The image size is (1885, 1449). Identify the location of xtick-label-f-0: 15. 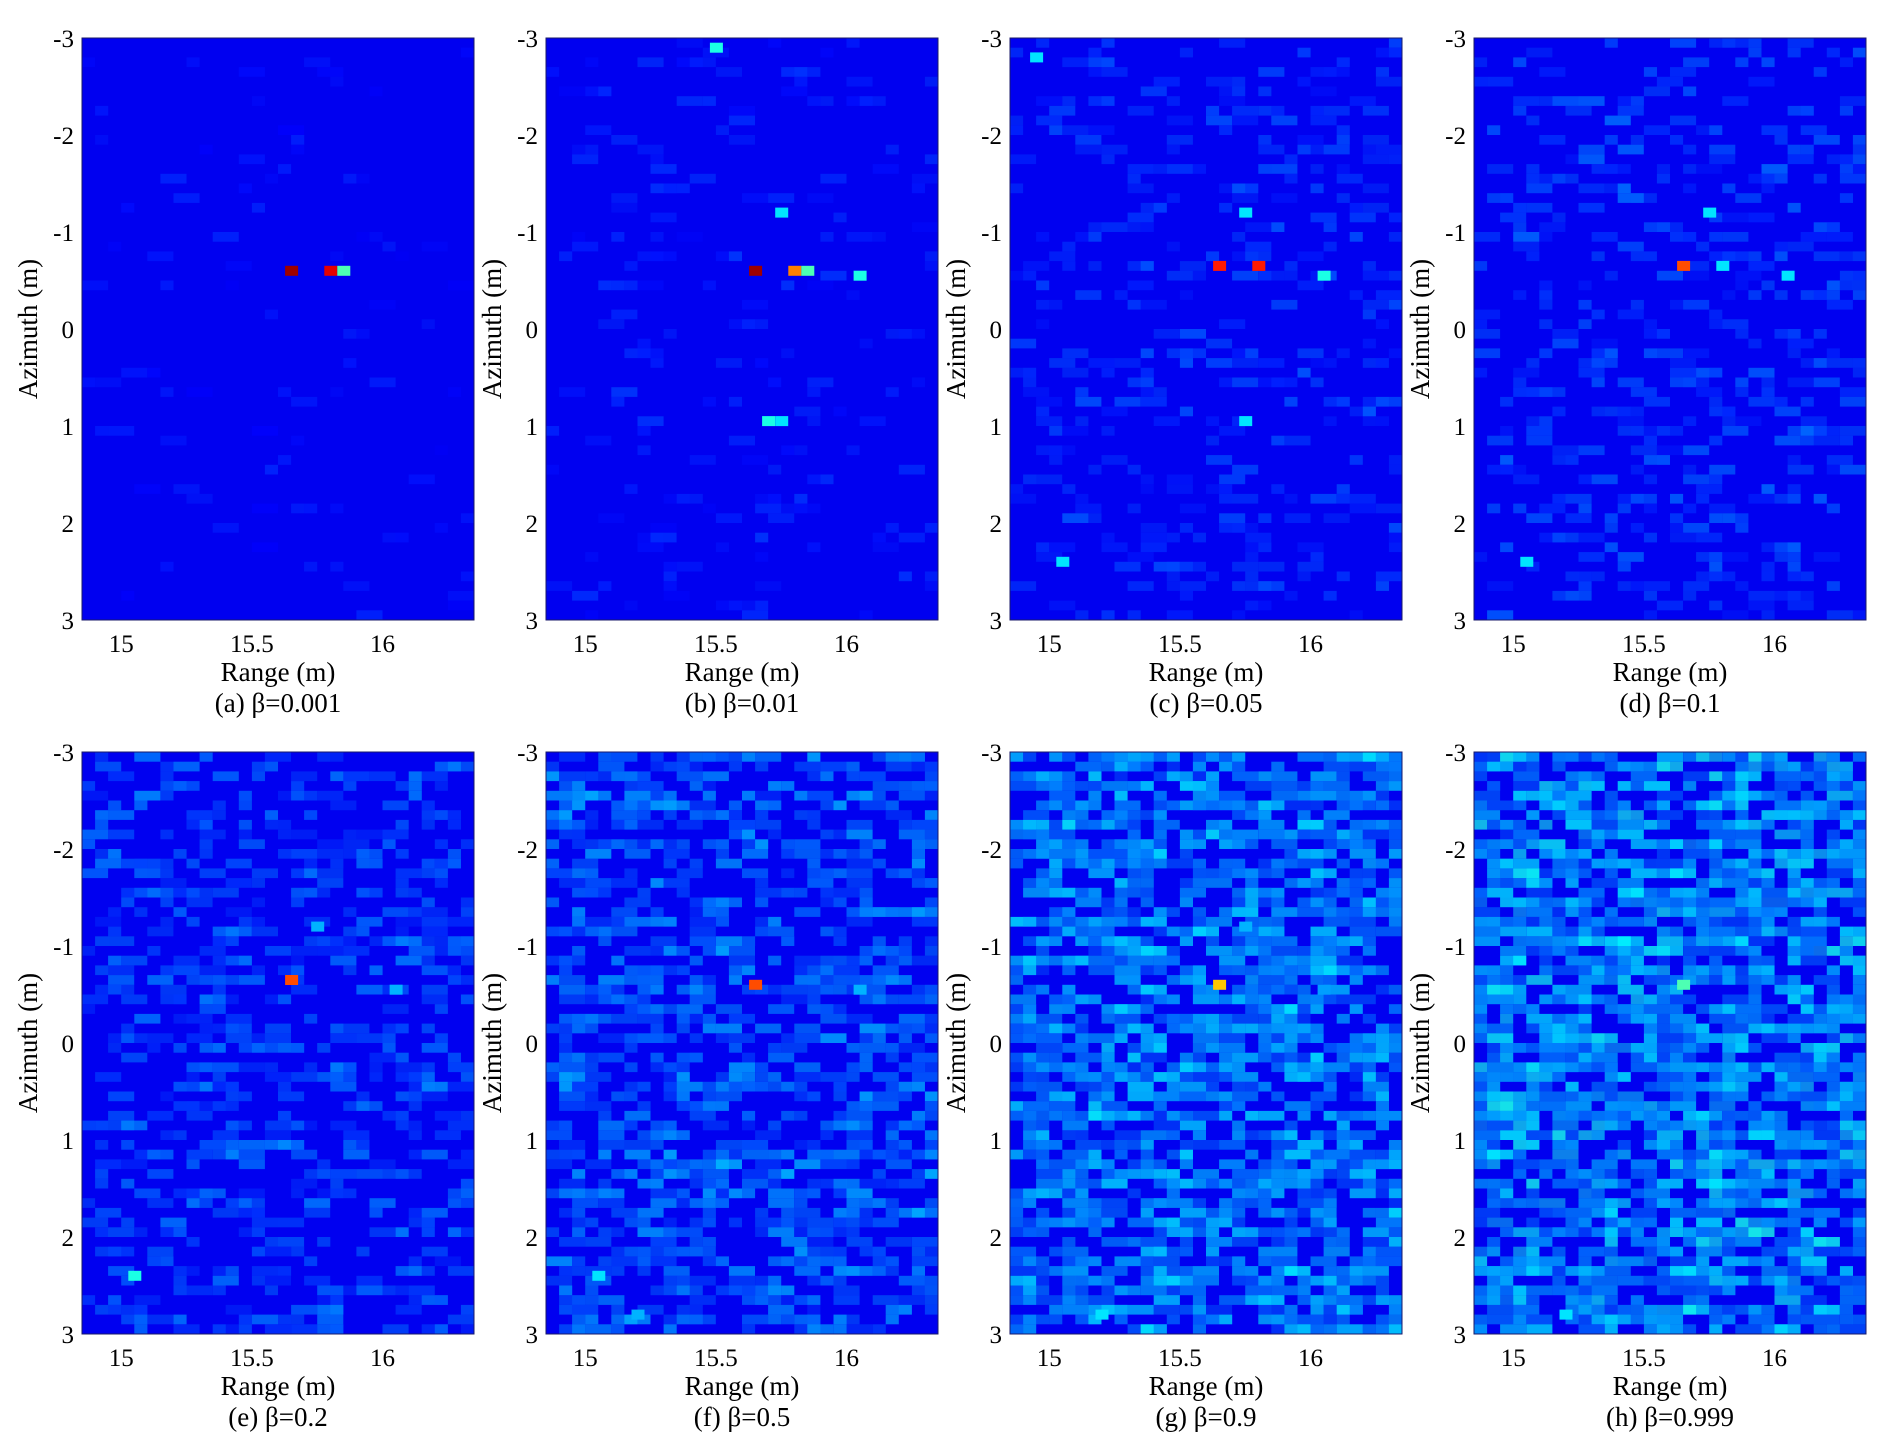
(585, 1358).